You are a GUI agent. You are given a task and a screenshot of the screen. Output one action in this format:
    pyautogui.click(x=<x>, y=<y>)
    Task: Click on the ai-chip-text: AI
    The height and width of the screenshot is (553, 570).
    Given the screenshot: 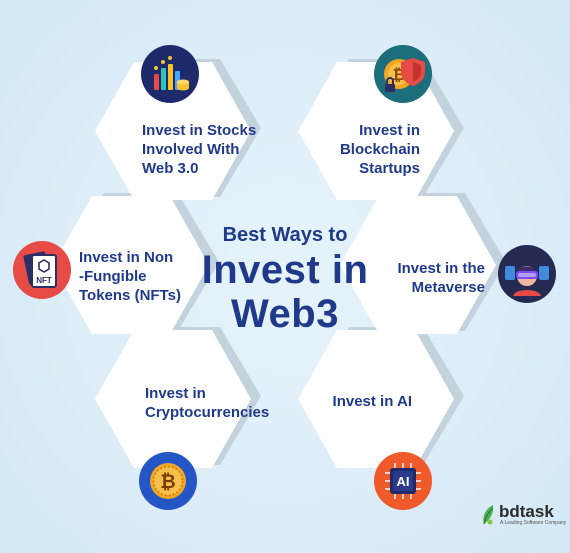 What is the action you would take?
    pyautogui.click(x=403, y=481)
    